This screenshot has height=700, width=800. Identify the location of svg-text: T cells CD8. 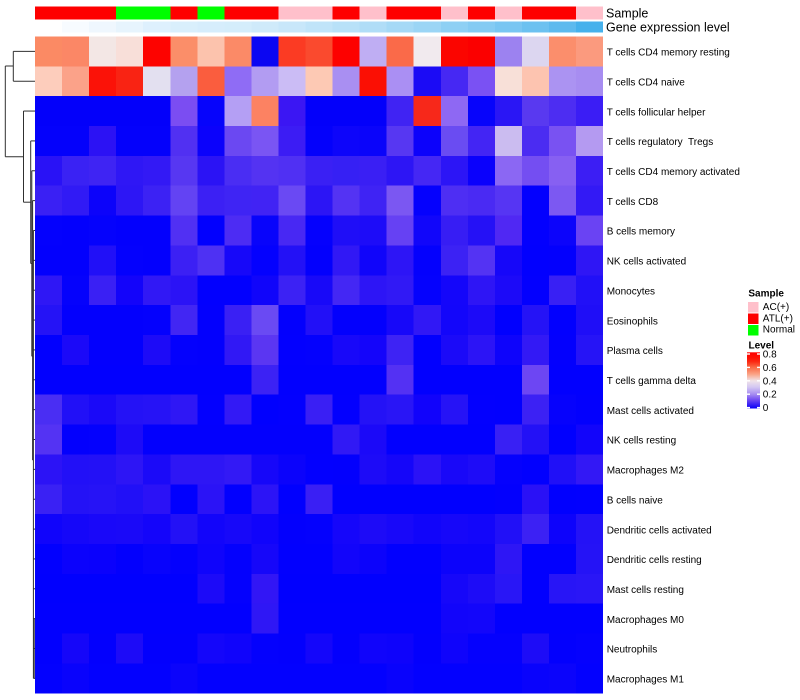
(633, 202).